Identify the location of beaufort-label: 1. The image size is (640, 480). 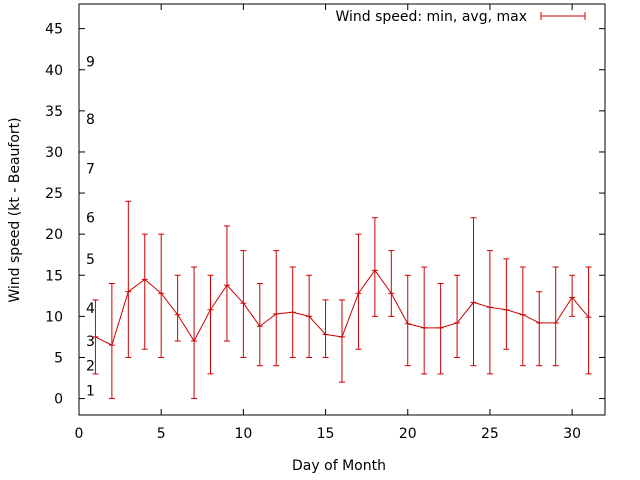
(90, 391).